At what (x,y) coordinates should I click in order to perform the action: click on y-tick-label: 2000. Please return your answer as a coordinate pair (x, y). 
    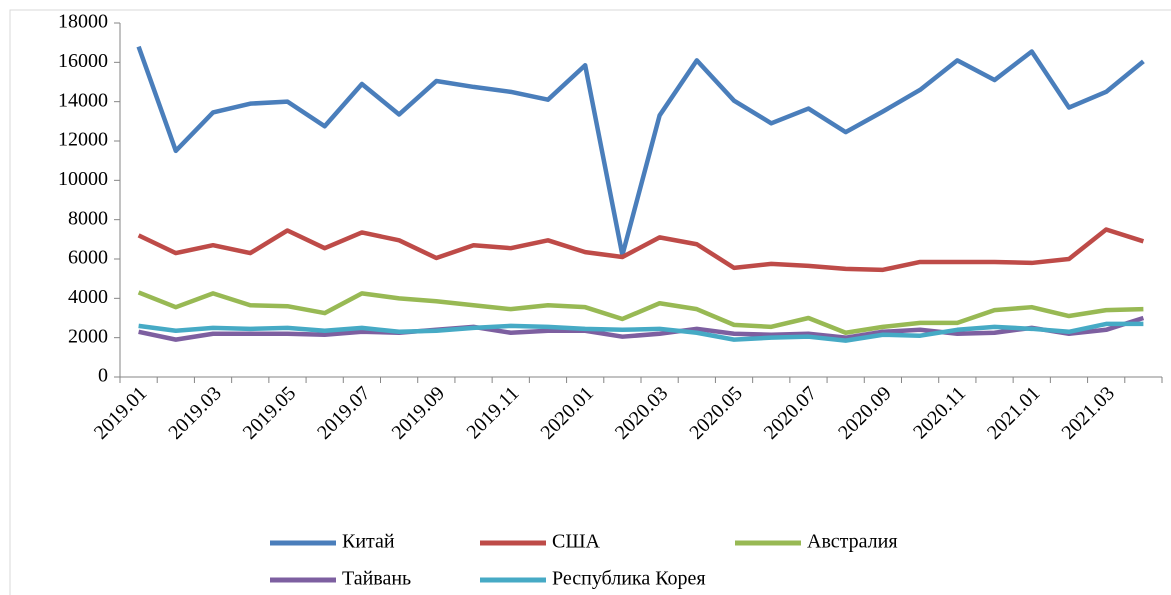
    Looking at the image, I should click on (88, 336).